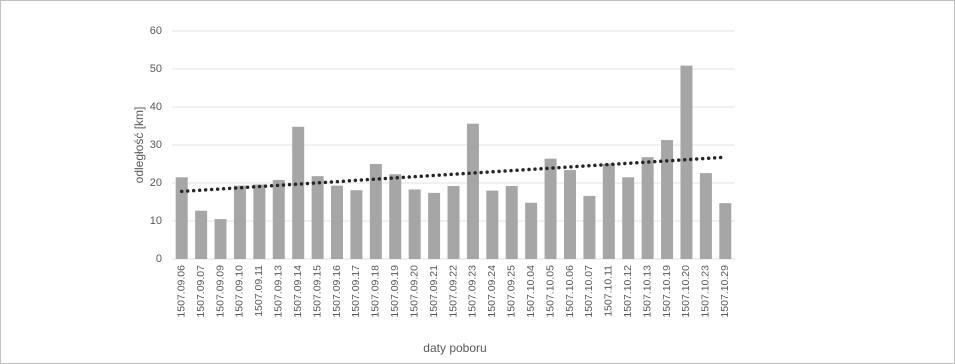 This screenshot has height=364, width=955. What do you see at coordinates (454, 348) in the screenshot?
I see `x-axis-title: daty poboru` at bounding box center [454, 348].